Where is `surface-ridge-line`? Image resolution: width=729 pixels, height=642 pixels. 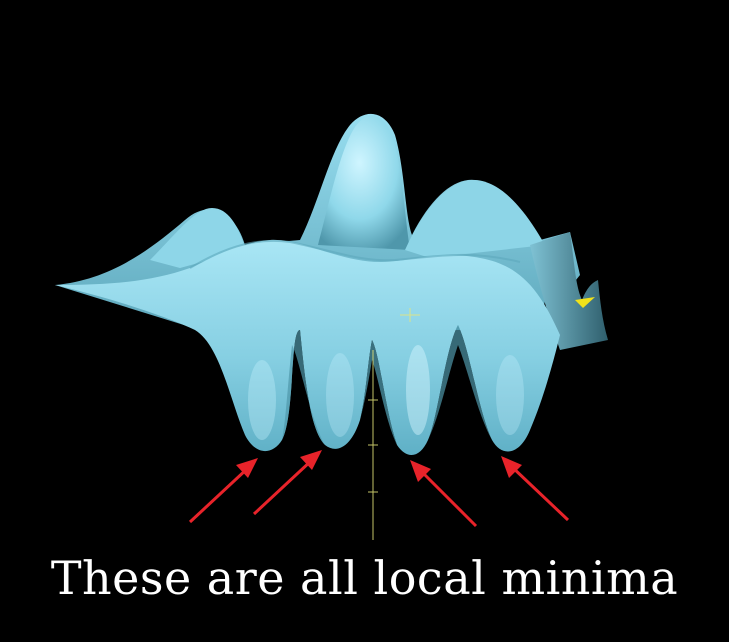 surface-ridge-line is located at coordinates (355, 254).